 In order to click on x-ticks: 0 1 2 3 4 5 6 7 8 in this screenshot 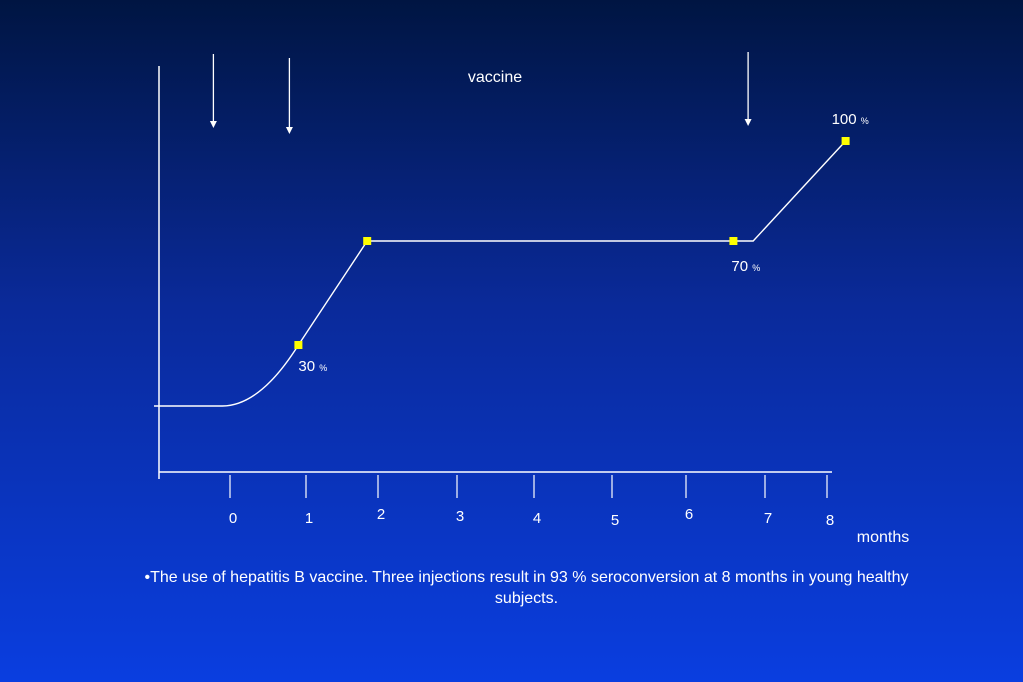, I will do `click(531, 502)`.